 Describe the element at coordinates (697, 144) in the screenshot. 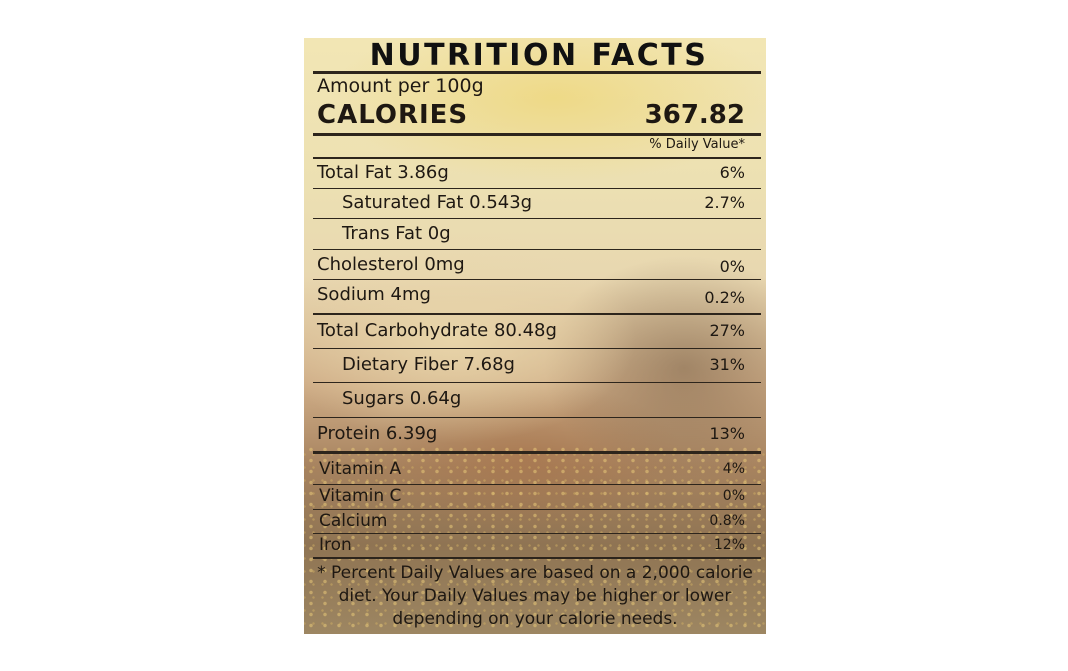

I see `daily-value-header: % Daily Value*` at that location.